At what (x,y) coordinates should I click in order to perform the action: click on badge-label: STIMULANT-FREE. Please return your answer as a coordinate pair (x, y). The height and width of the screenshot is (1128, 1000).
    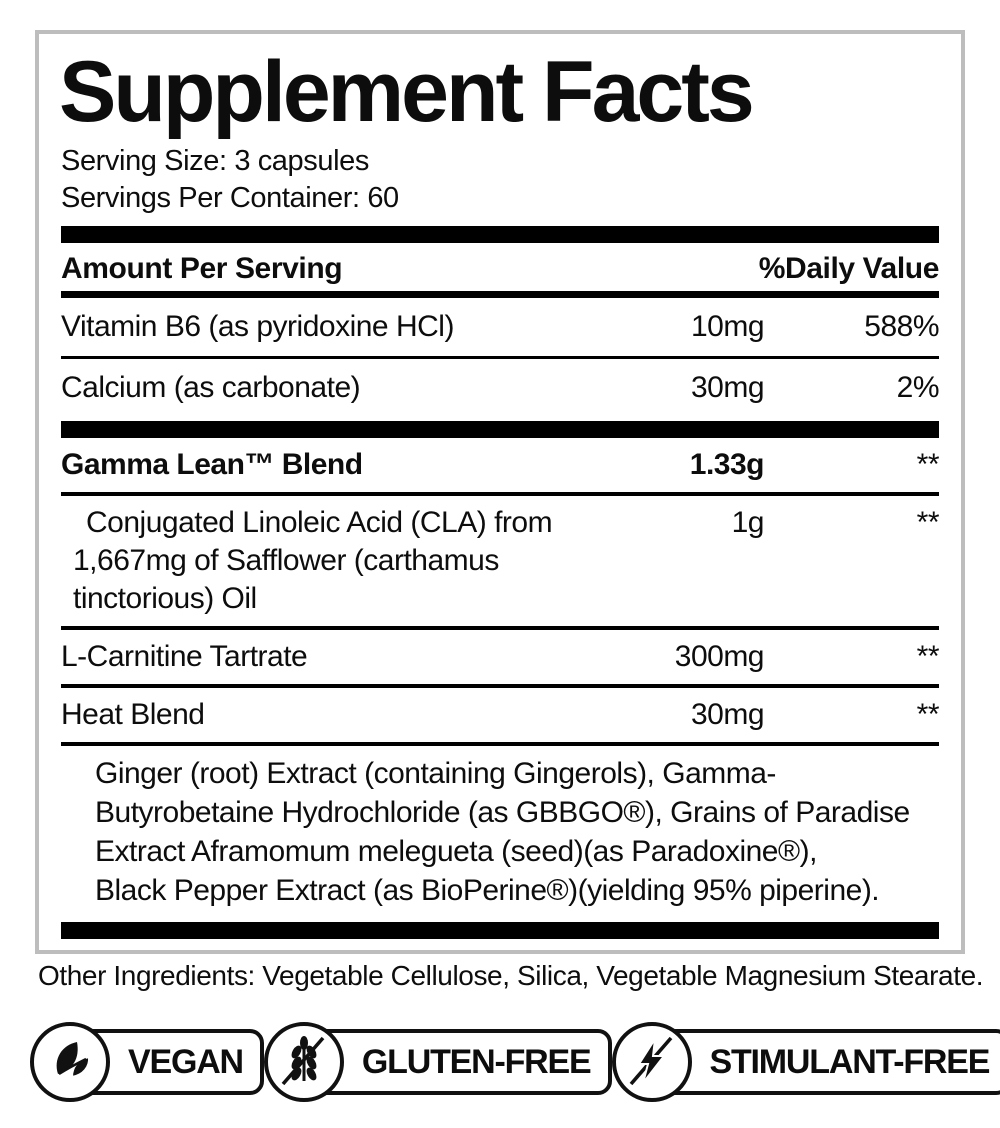
    Looking at the image, I should click on (850, 1061).